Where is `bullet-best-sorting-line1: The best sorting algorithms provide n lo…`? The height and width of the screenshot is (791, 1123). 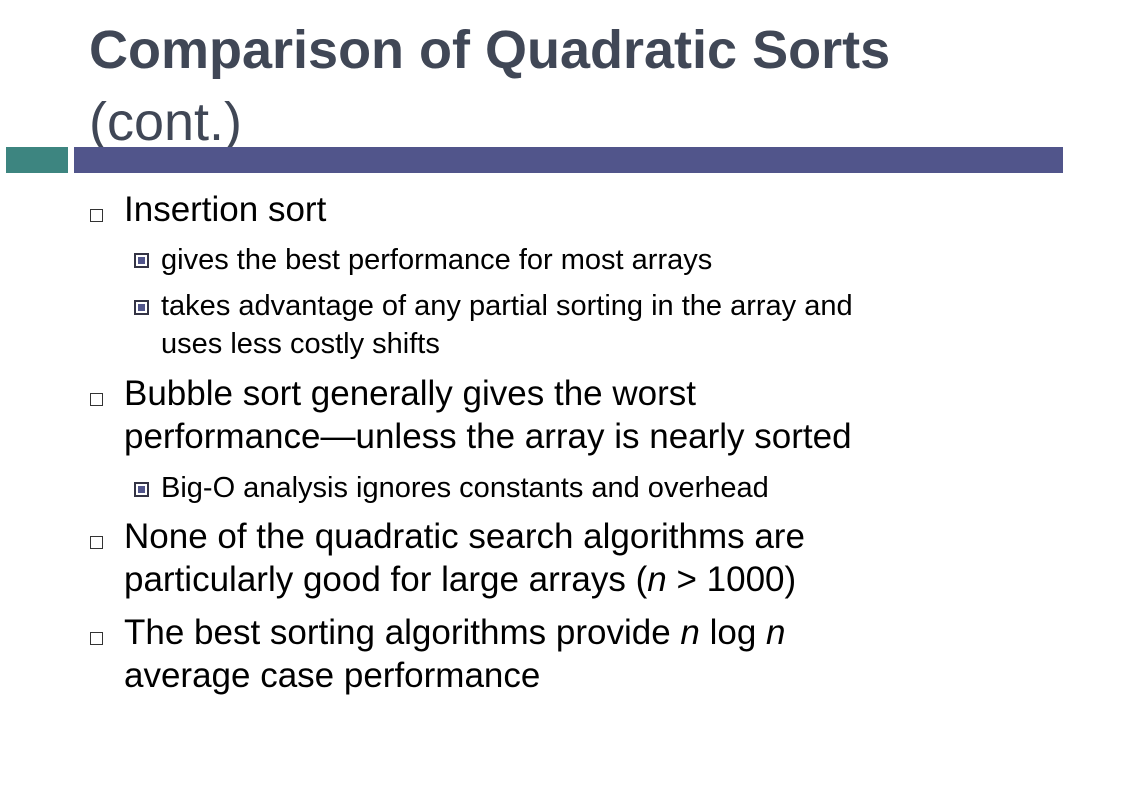
bullet-best-sorting-line1: The best sorting algorithms provide n lo… is located at coordinates (455, 632).